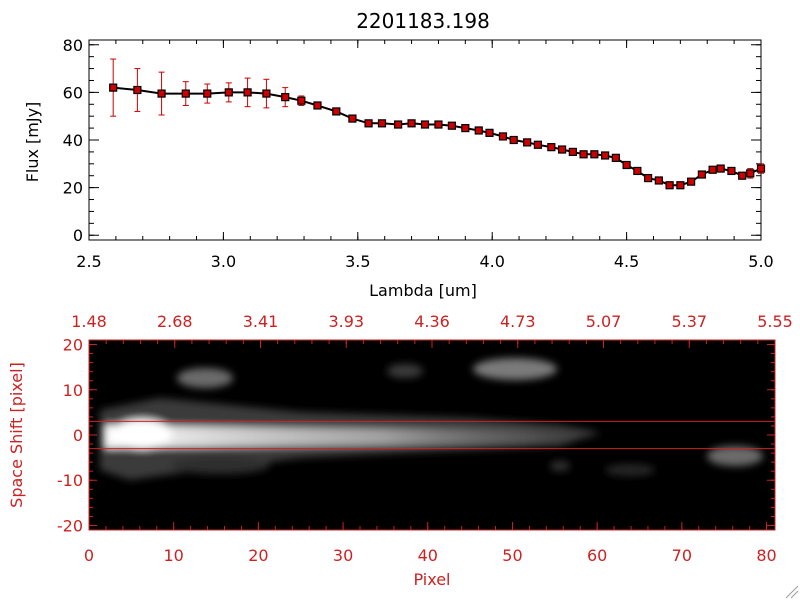  Describe the element at coordinates (431, 579) in the screenshot. I see `image-x-axis-label: Pixel` at that location.